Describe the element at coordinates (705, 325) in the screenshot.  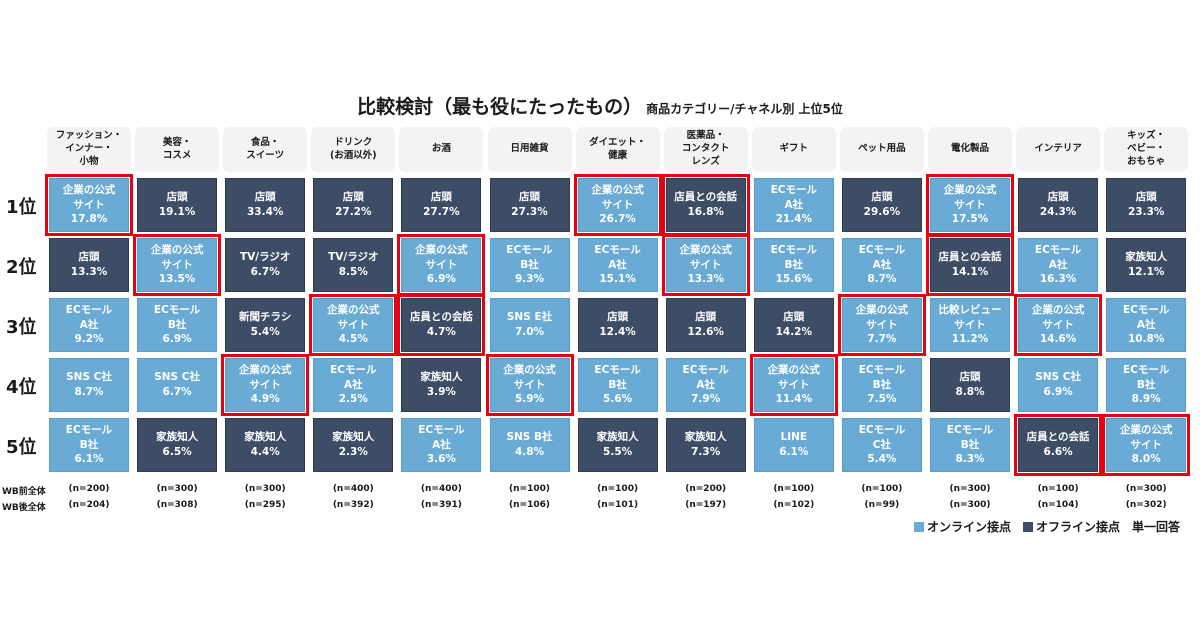
I see `rank-cell: 店頭 12.6%` at that location.